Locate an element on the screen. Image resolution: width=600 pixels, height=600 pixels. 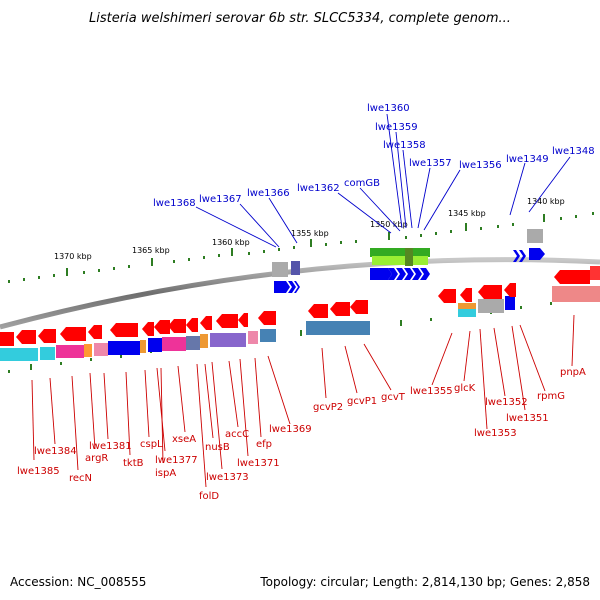
gene-label: folD is located at coordinates (209, 496).